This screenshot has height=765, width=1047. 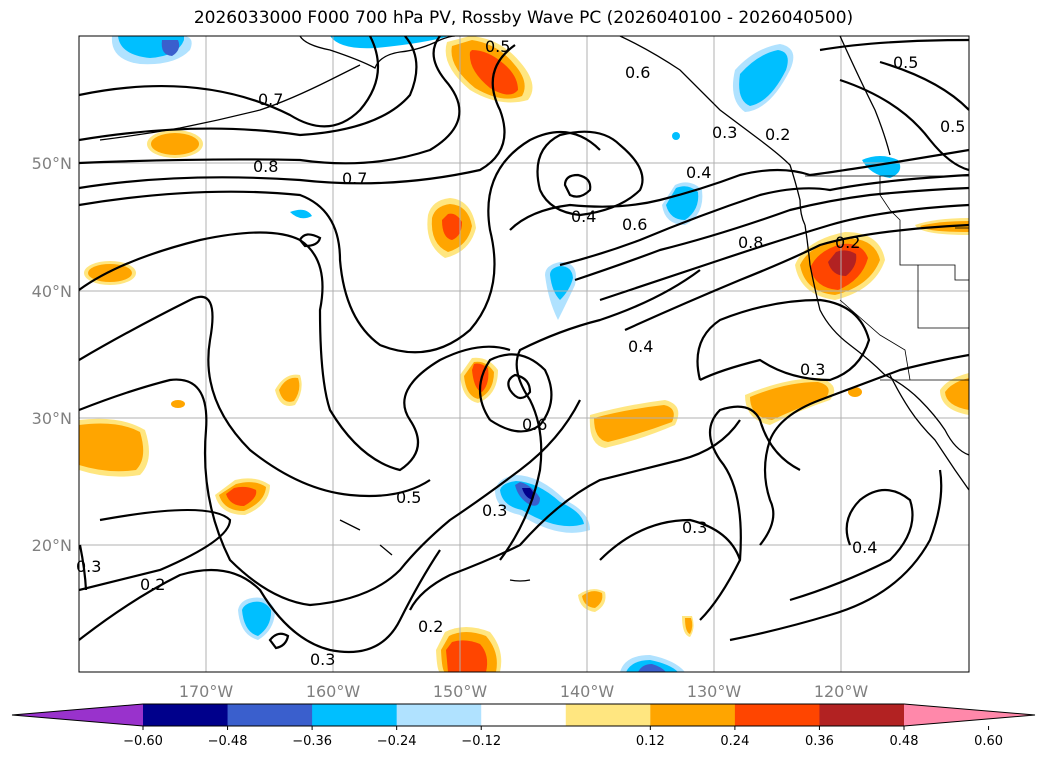 I want to click on lon-tick-label: 130°W, so click(x=714, y=691).